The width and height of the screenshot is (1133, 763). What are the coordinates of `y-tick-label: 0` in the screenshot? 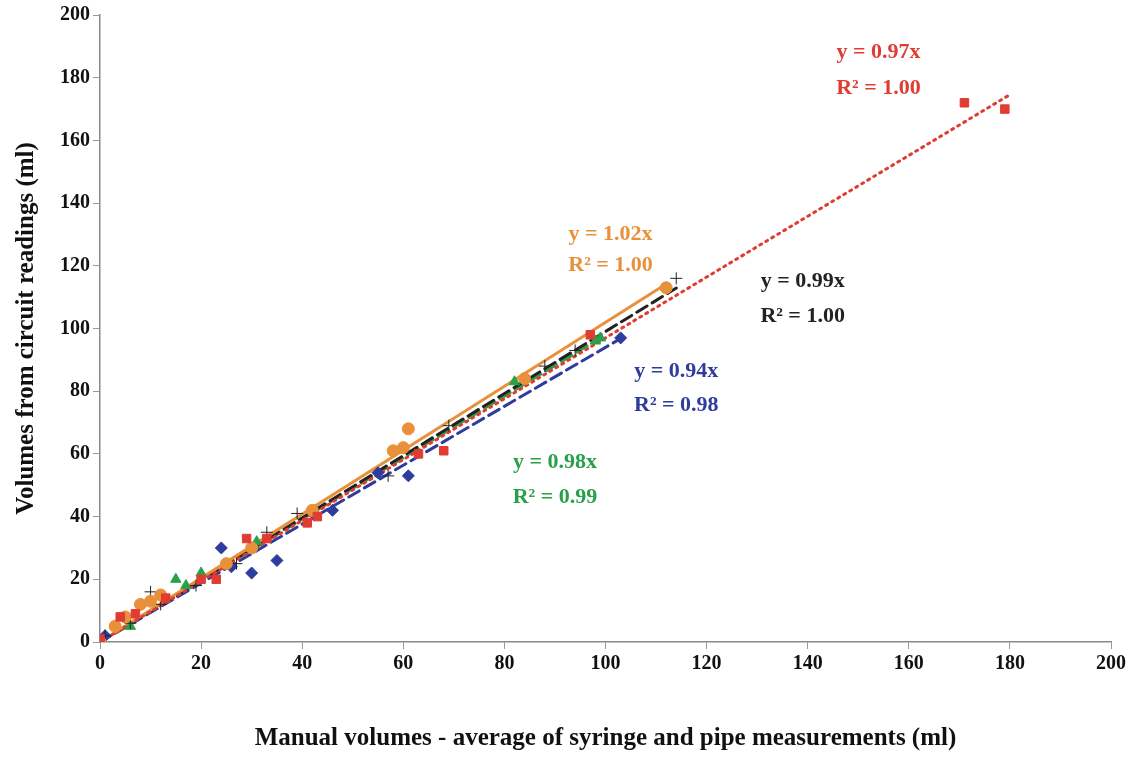 It's located at (85, 640).